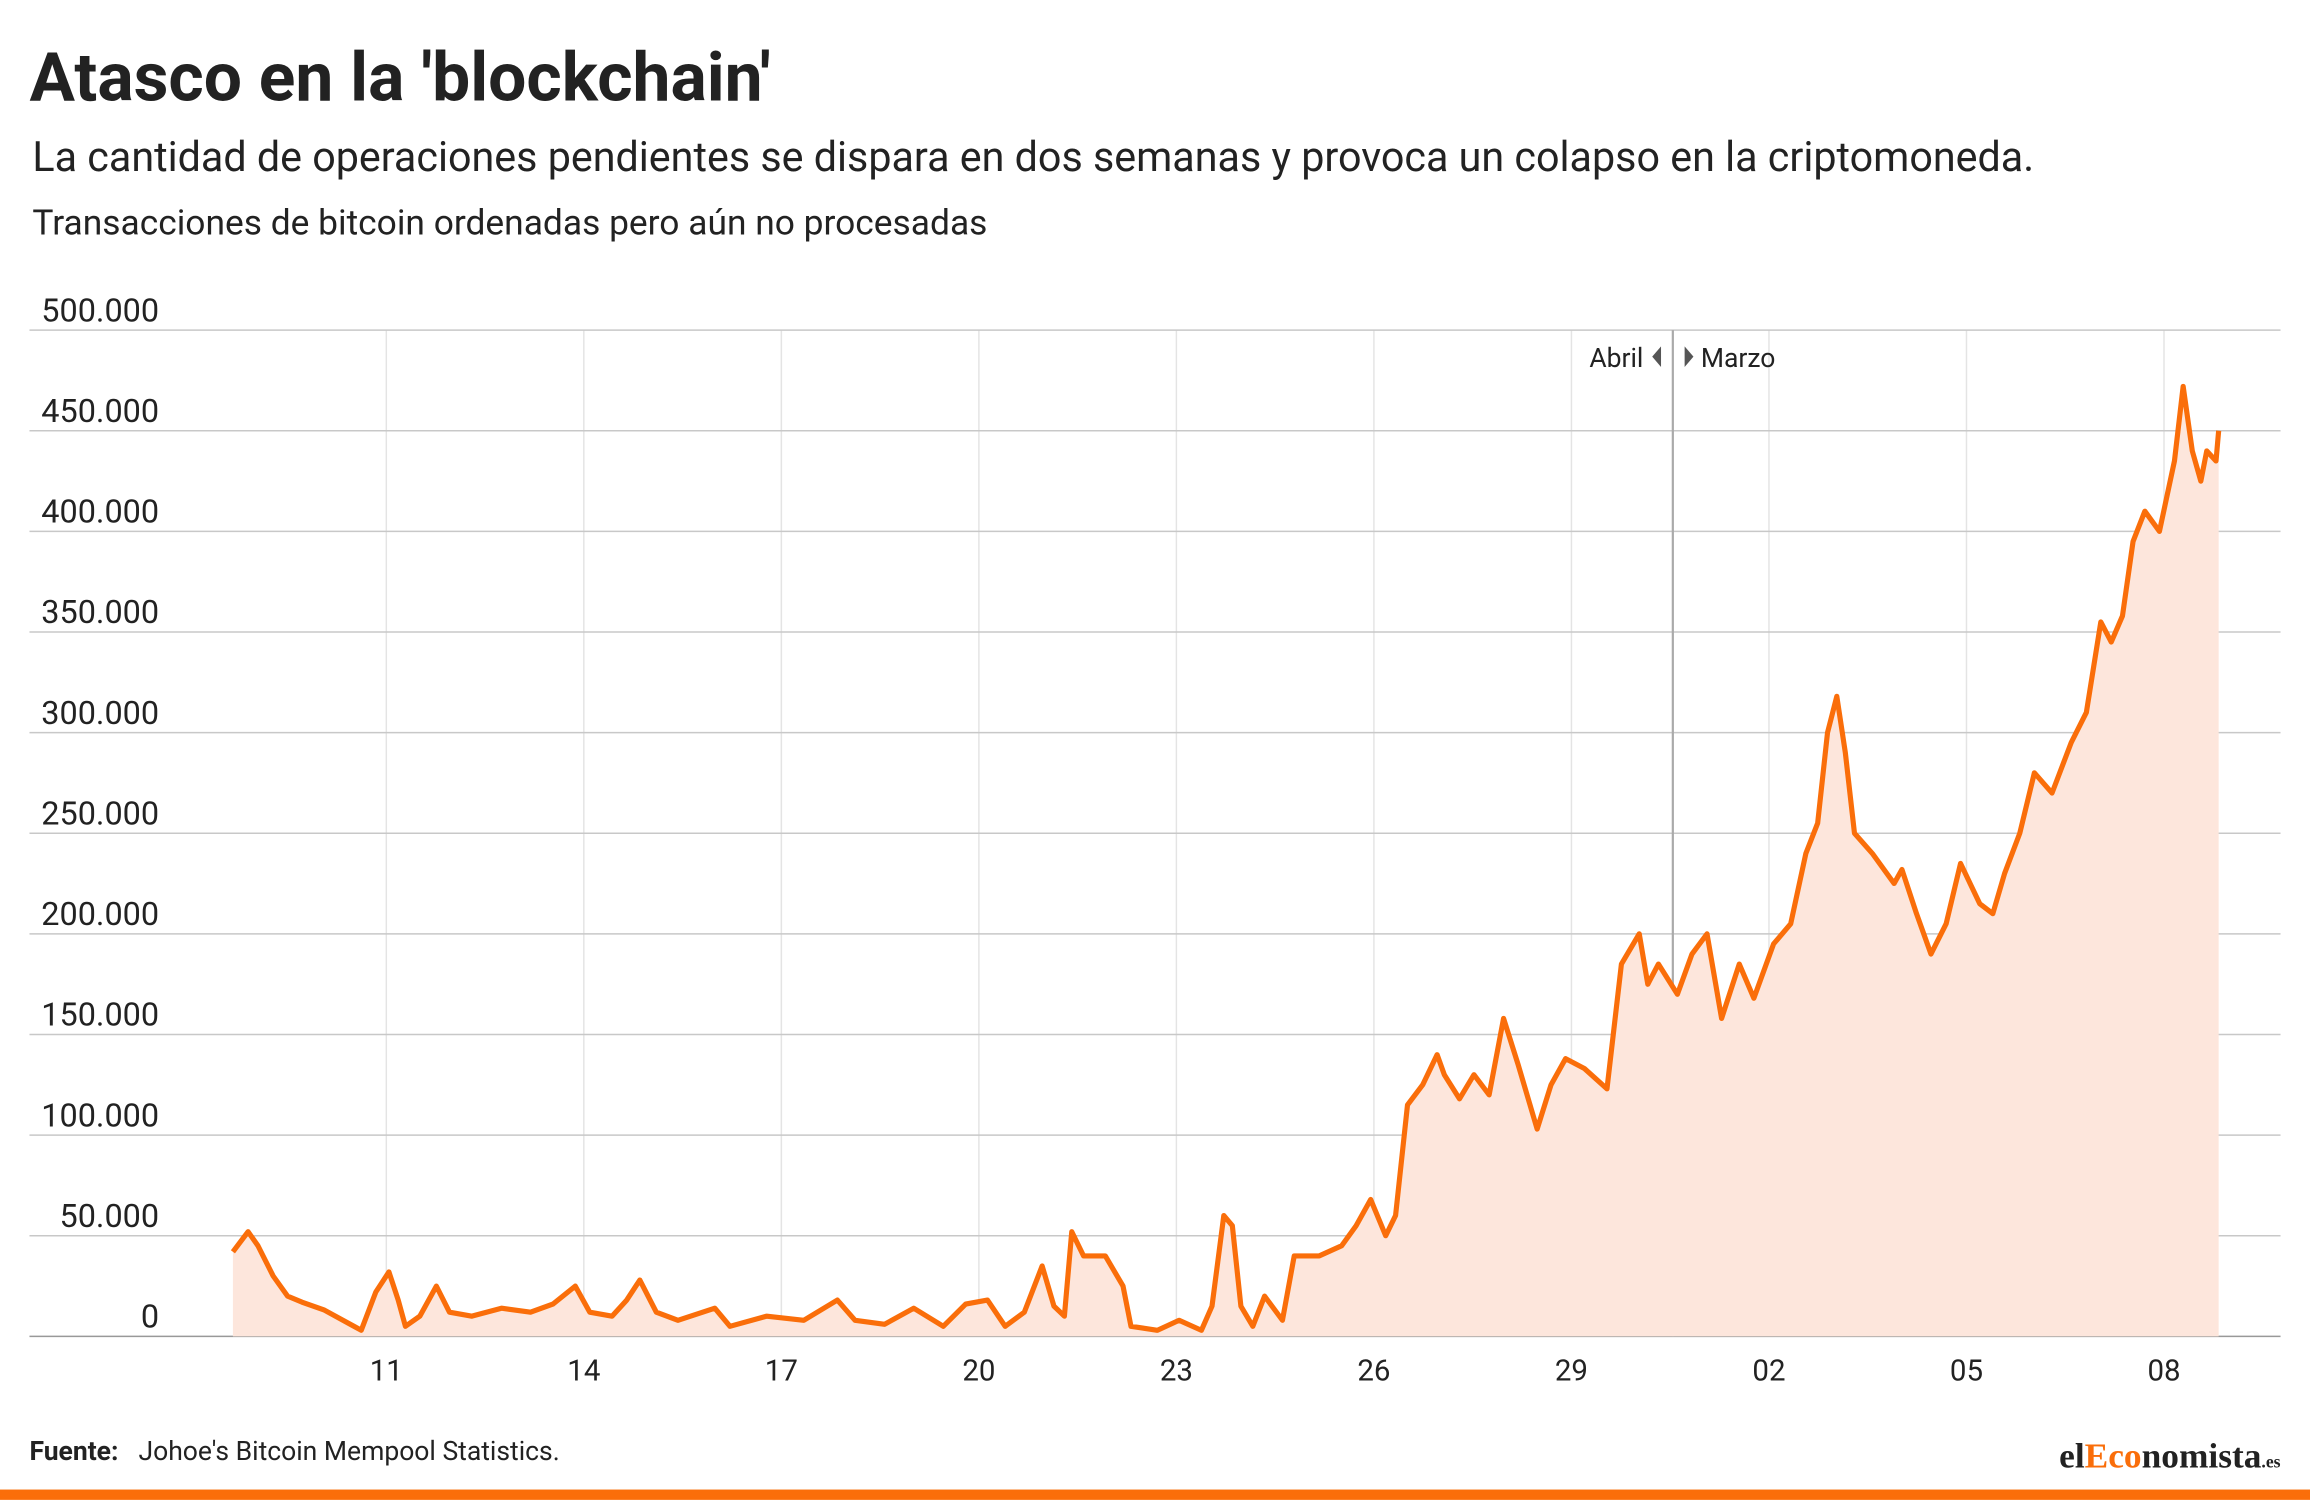 Image resolution: width=2310 pixels, height=1500 pixels. What do you see at coordinates (1966, 1372) in the screenshot?
I see `x-tick-label: 05` at bounding box center [1966, 1372].